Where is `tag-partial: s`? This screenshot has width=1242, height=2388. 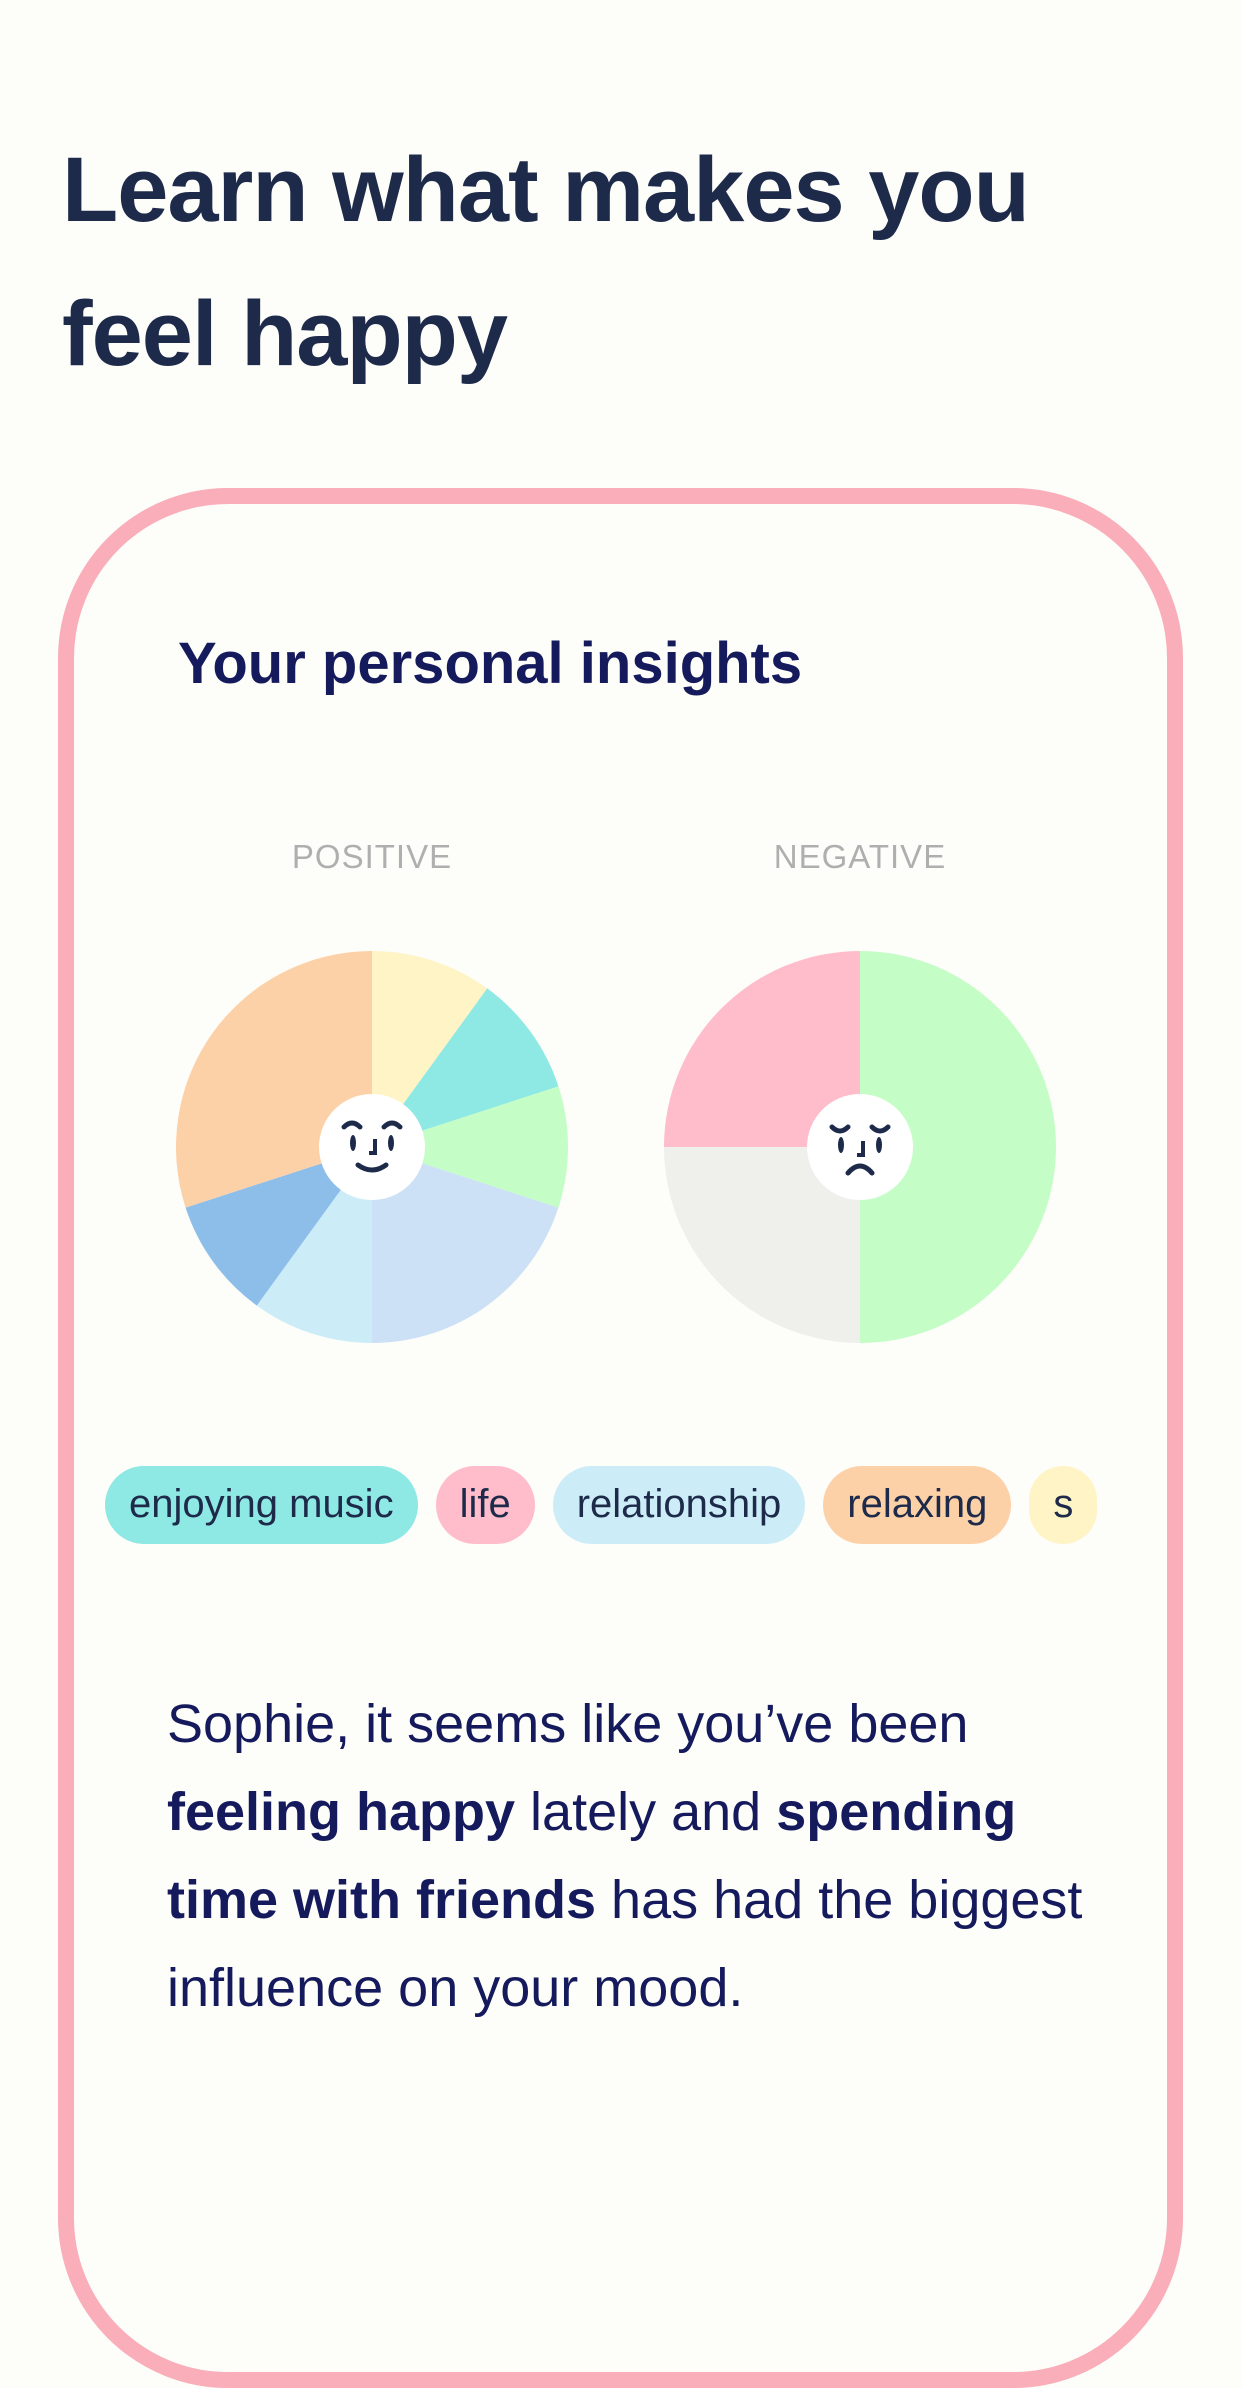
tag-partial: s is located at coordinates (1063, 1505).